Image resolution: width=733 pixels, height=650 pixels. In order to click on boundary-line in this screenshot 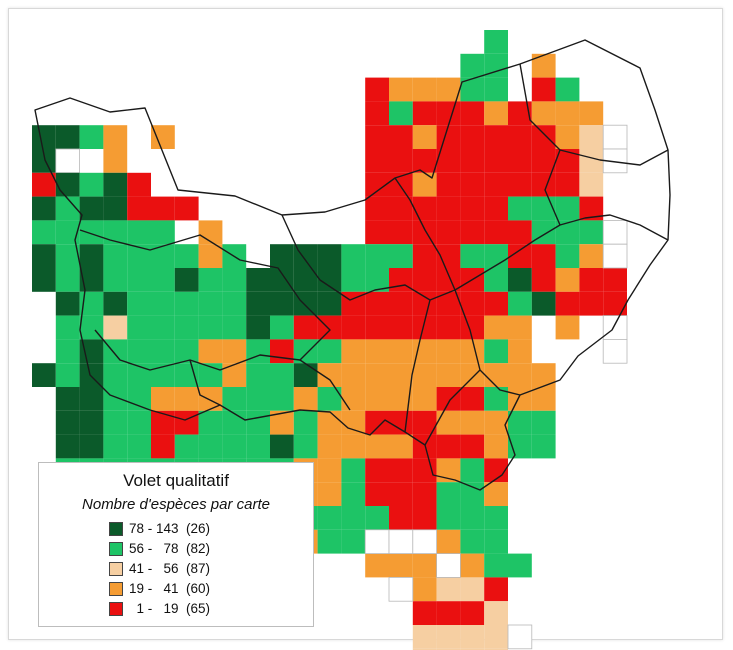, I will do `click(270, 385)`.